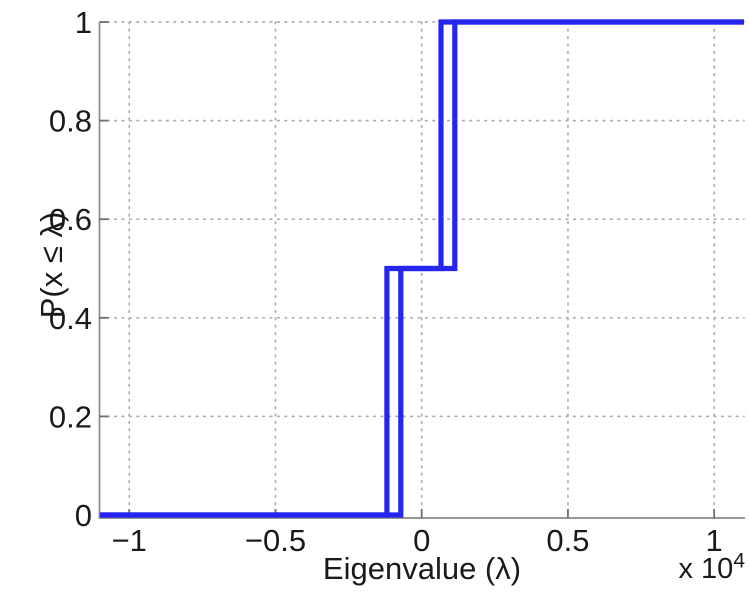 The width and height of the screenshot is (749, 600). I want to click on x-axis-exponent-label: x 104, so click(711, 568).